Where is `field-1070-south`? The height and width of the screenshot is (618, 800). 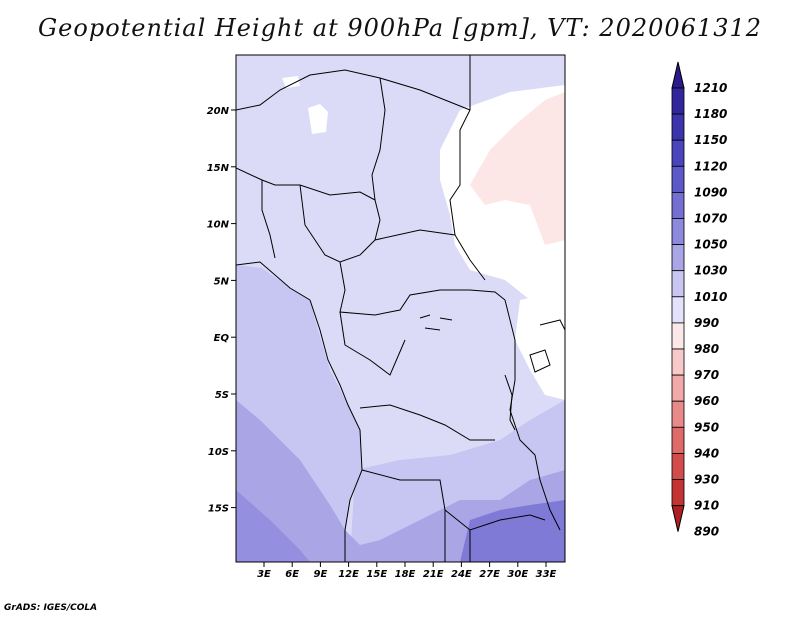
field-1070-south is located at coordinates (273, 526).